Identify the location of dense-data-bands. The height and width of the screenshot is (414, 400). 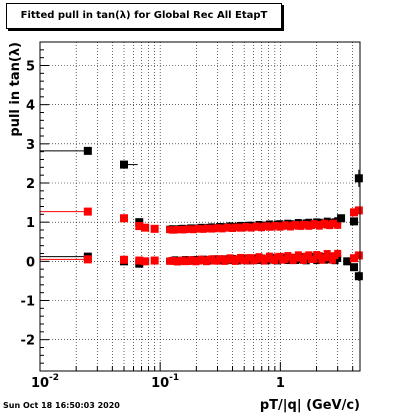
(254, 241).